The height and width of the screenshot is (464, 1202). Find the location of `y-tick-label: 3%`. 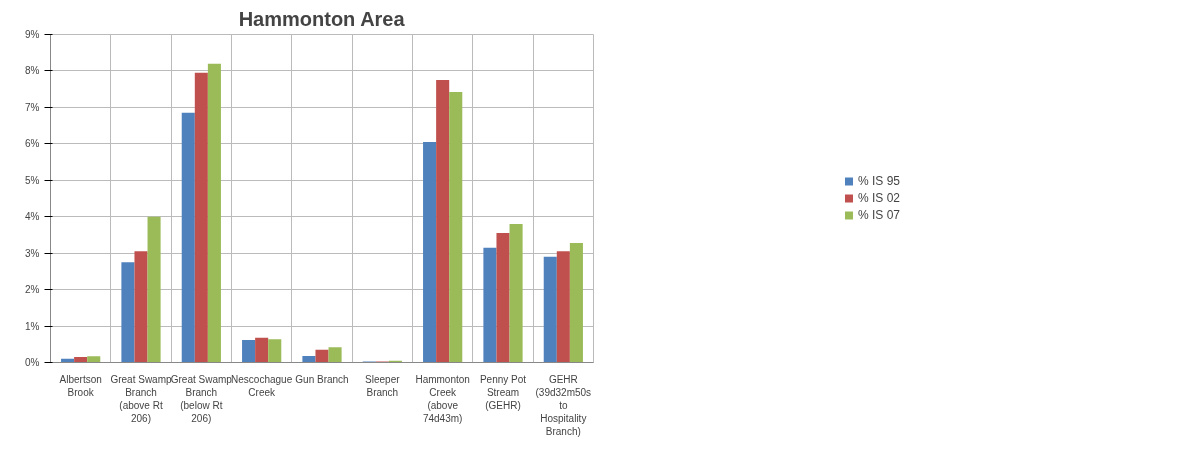

y-tick-label: 3% is located at coordinates (32, 253).